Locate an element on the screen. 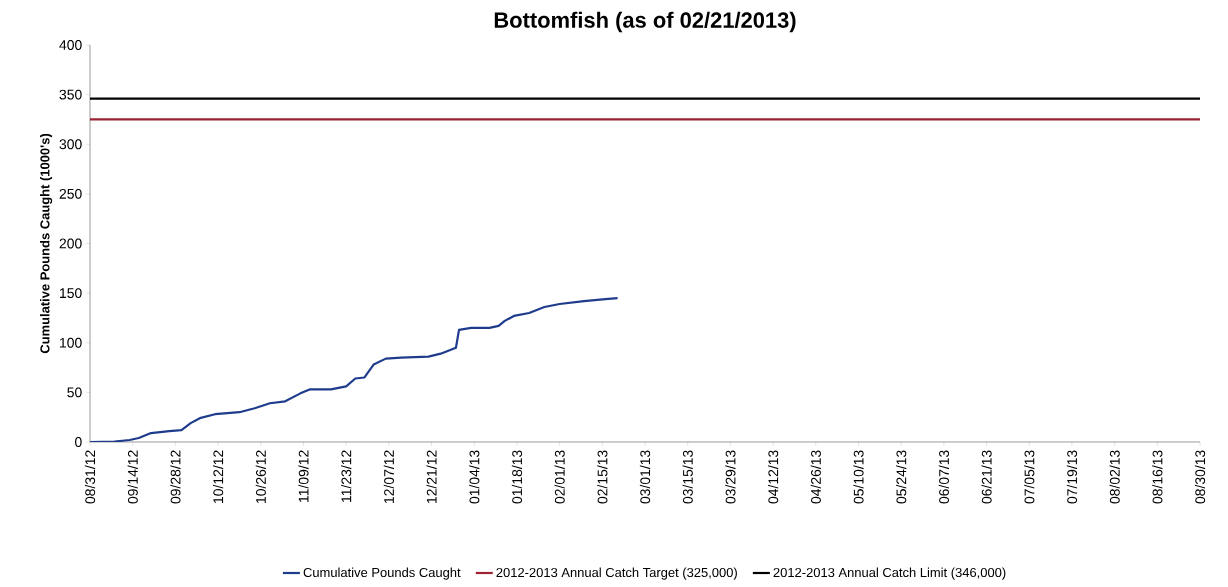 This screenshot has height=587, width=1228. chart-title: Bottomfish (as of 02/21/2013) is located at coordinates (645, 22).